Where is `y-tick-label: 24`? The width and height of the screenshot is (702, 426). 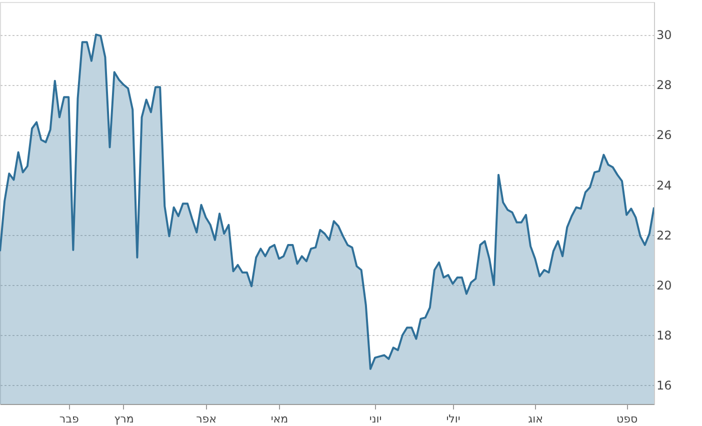
y-tick-label: 24 is located at coordinates (664, 185).